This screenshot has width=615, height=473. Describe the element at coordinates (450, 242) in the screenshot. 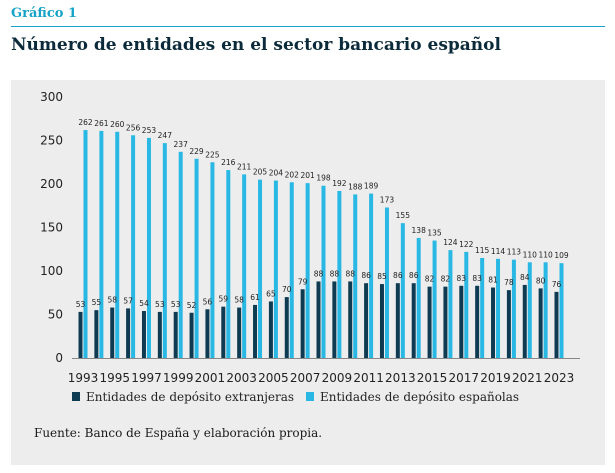

I see `data-label-spanish: 124` at that location.